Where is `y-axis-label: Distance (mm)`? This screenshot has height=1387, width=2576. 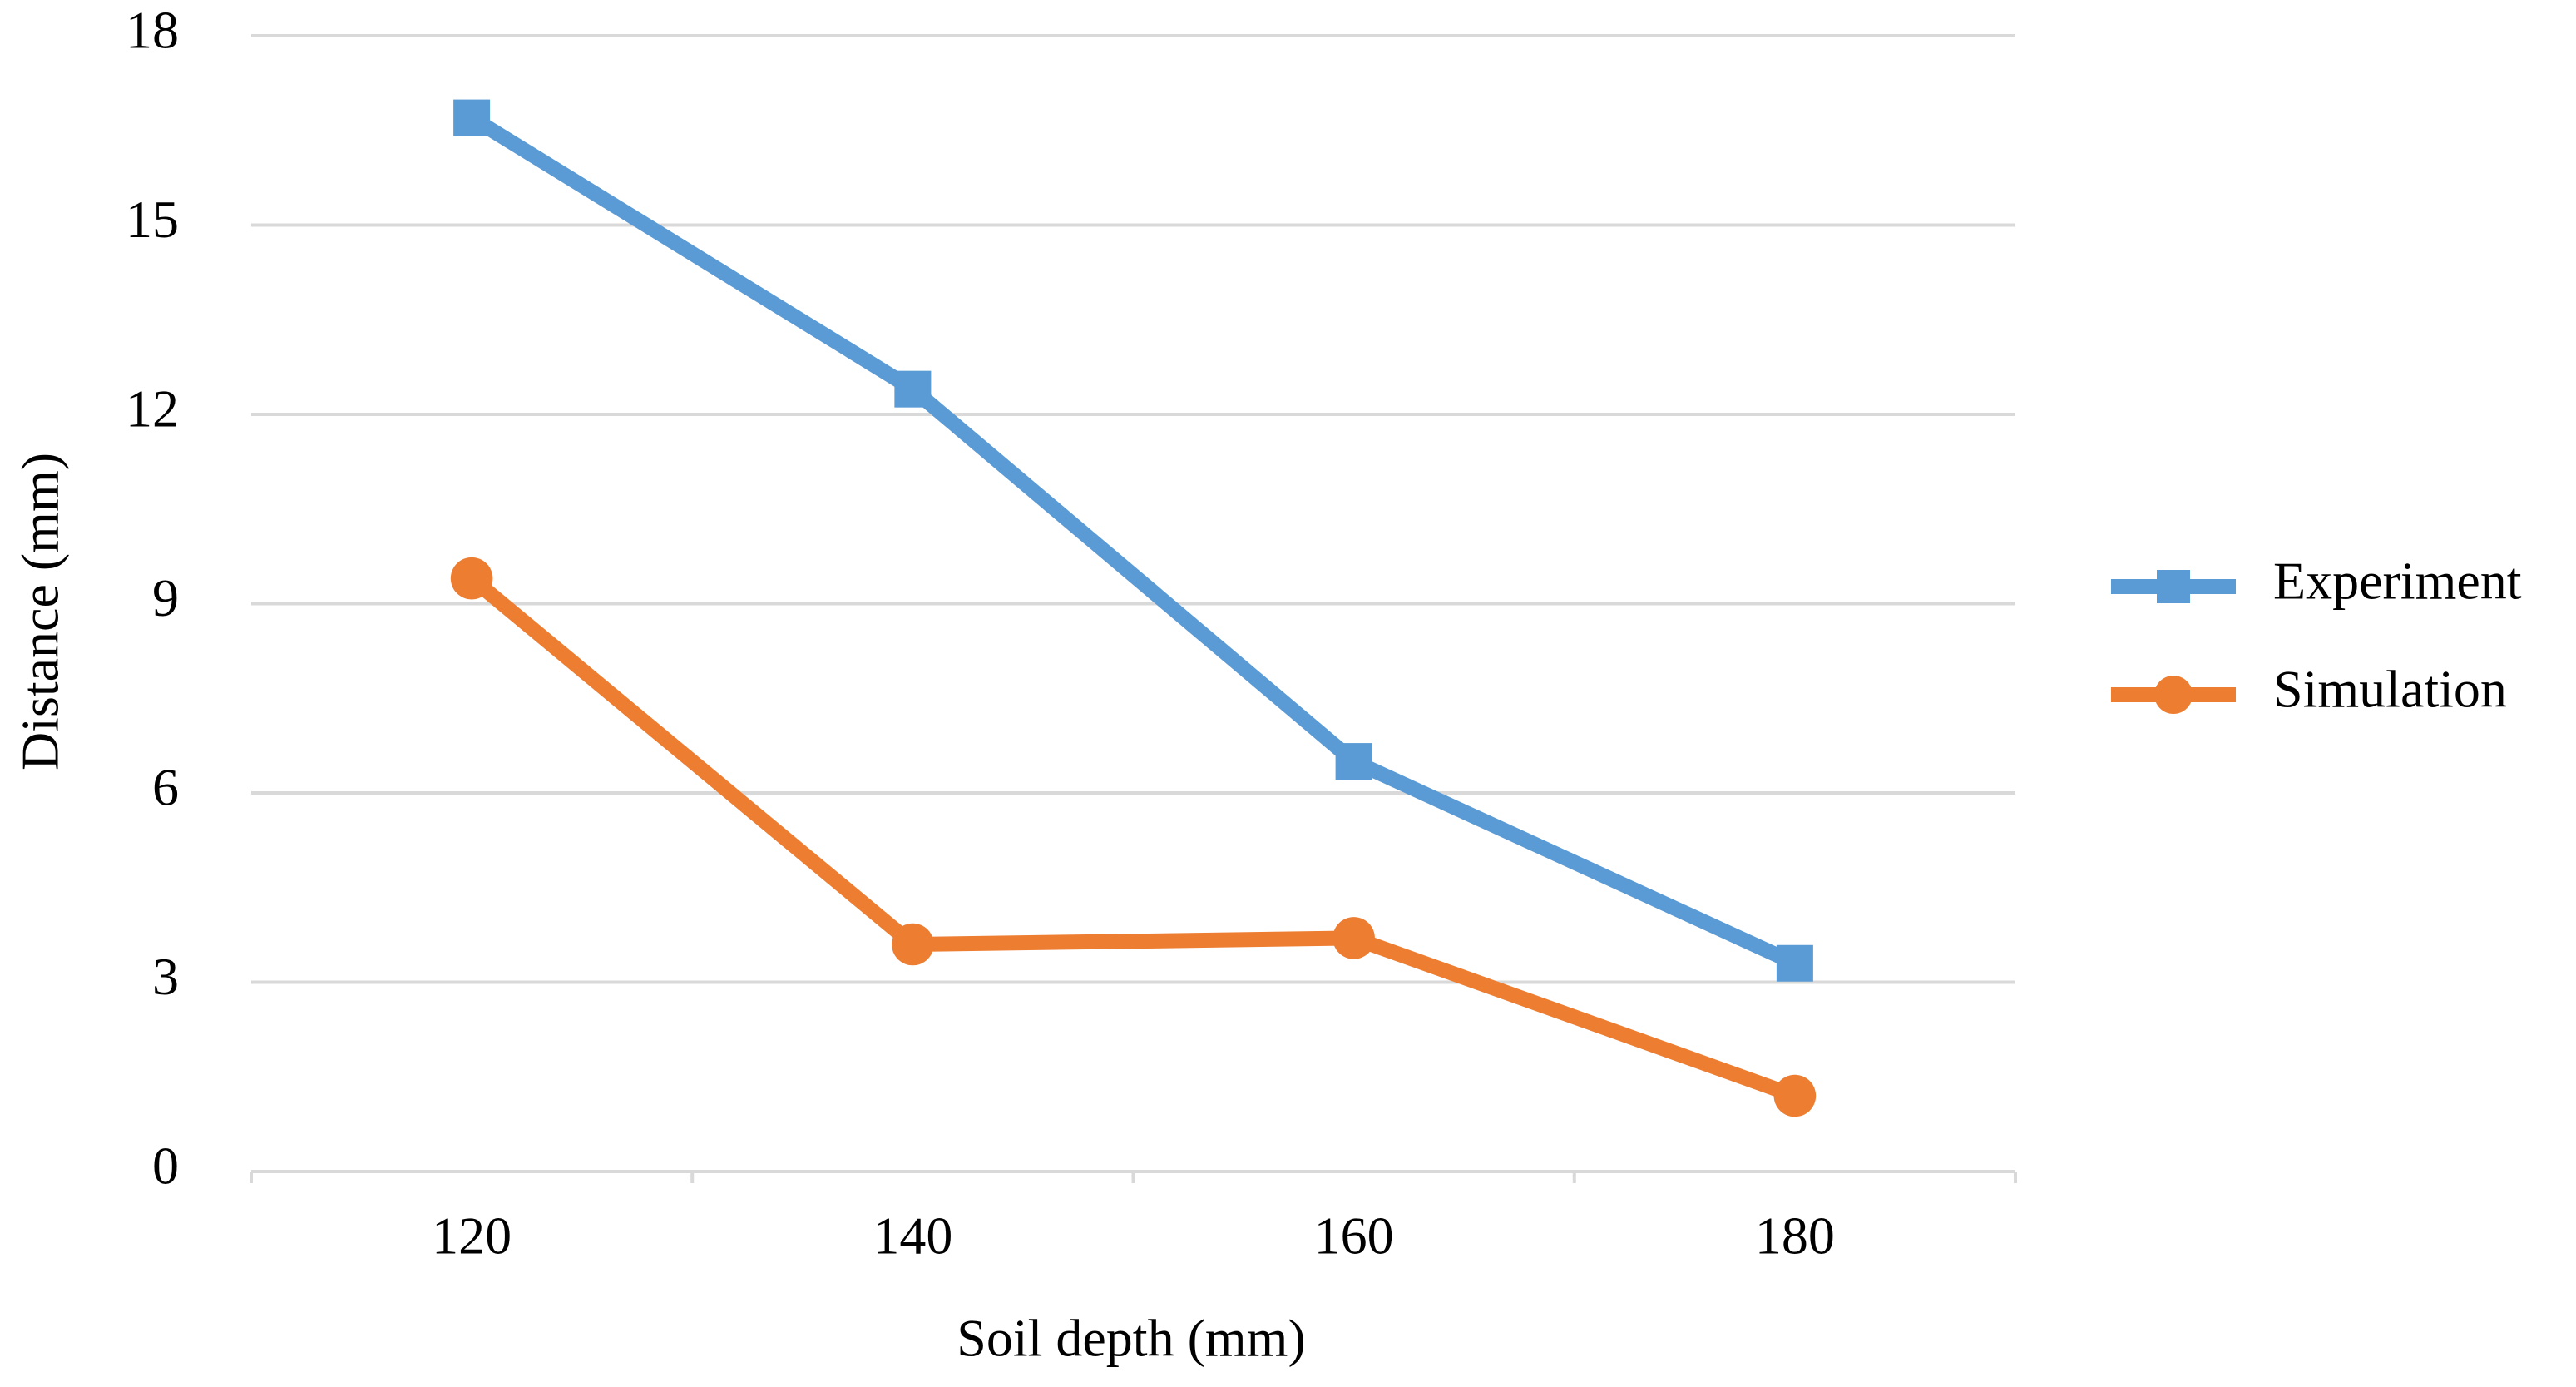 y-axis-label: Distance (mm) is located at coordinates (40, 611).